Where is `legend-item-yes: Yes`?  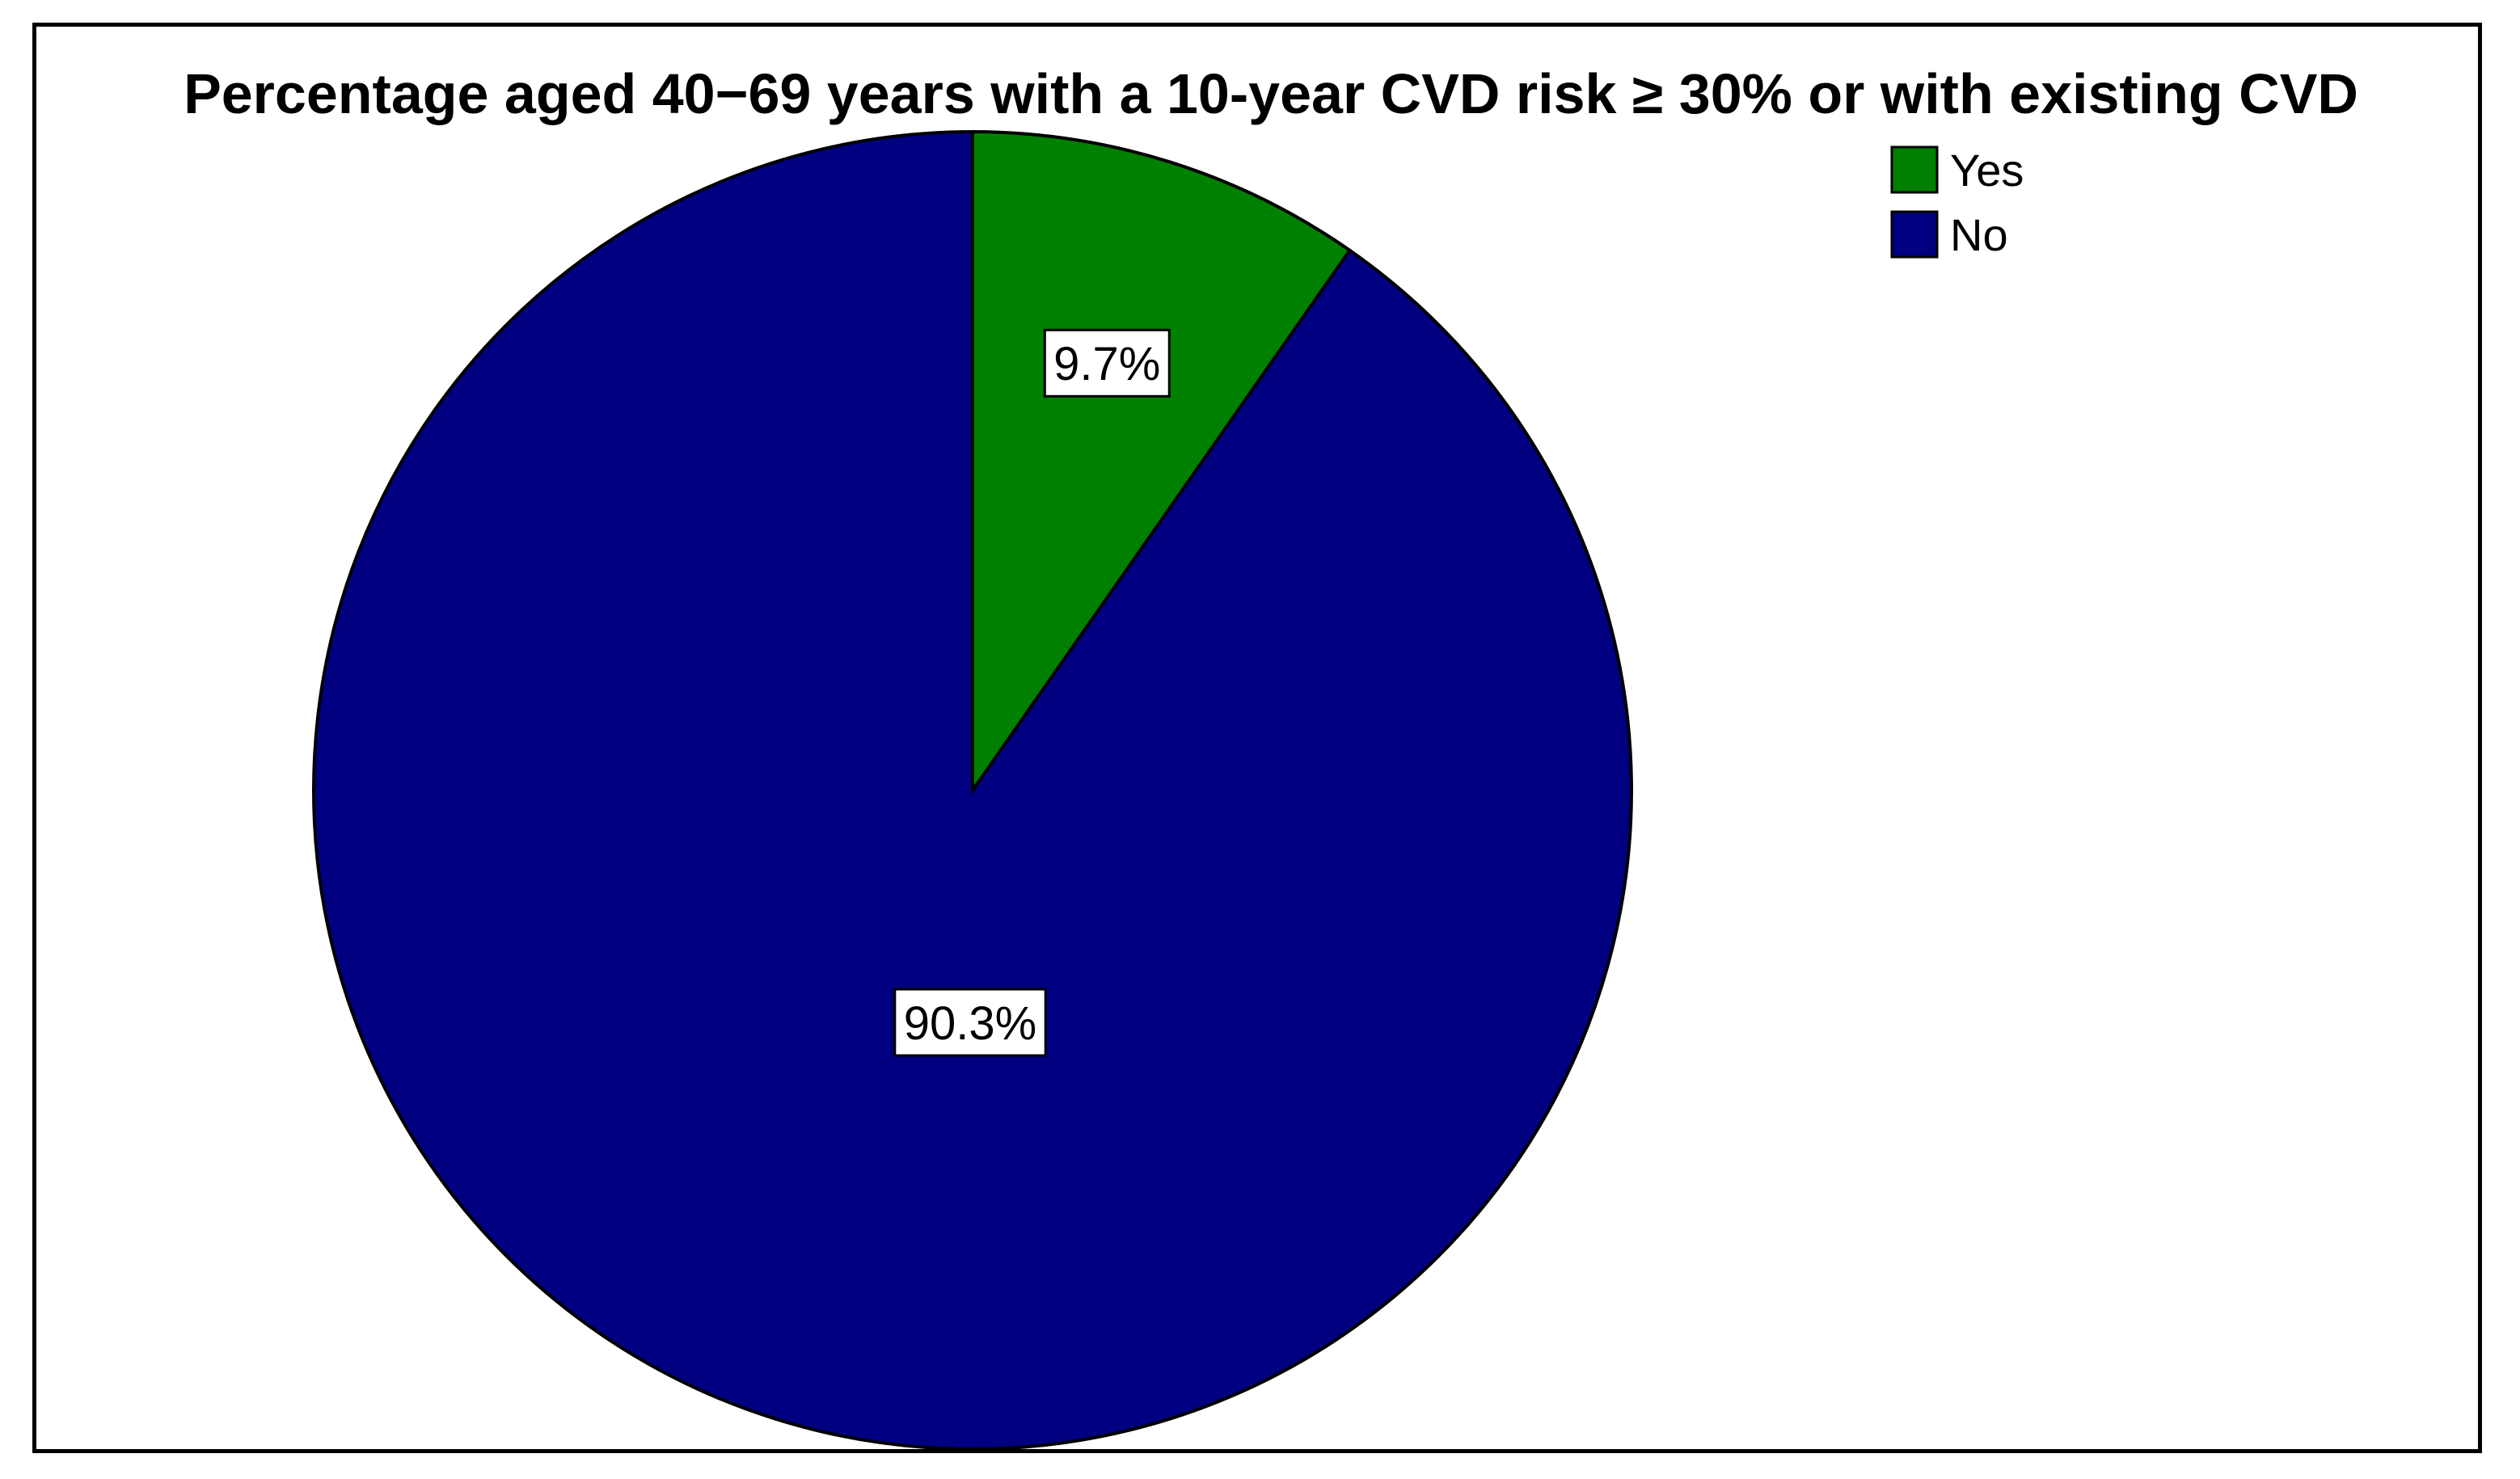
legend-item-yes: Yes is located at coordinates (1957, 170).